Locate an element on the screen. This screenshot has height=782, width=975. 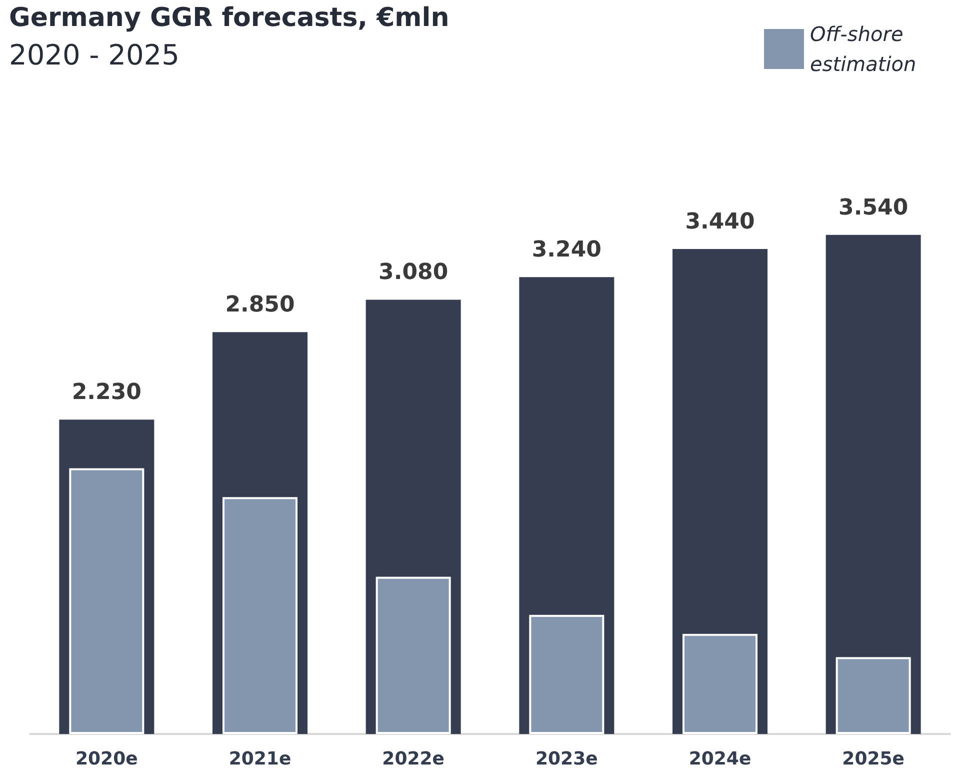
x-tick-label: 2025e is located at coordinates (873, 759).